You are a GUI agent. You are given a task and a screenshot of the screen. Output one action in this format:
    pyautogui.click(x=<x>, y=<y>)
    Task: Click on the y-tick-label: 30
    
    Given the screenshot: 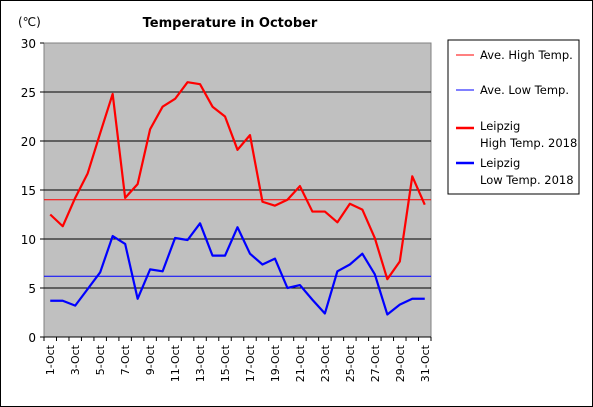 What is the action you would take?
    pyautogui.click(x=28, y=44)
    